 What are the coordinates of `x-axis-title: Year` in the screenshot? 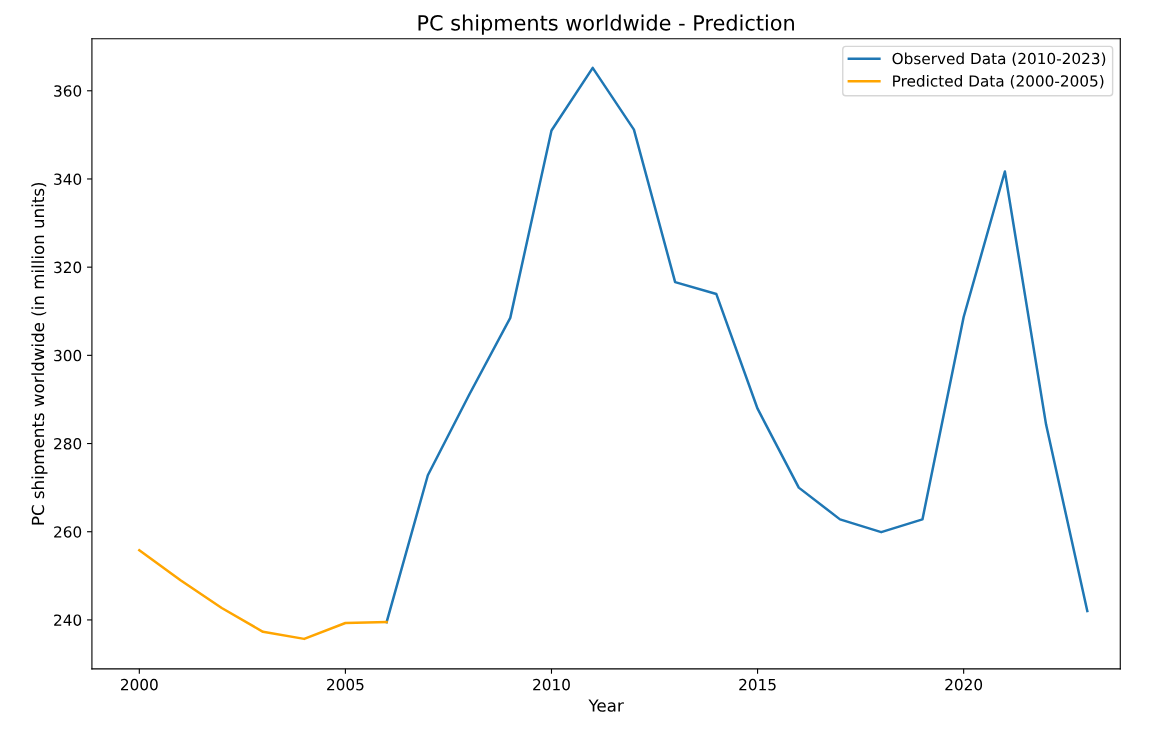 It's located at (606, 705).